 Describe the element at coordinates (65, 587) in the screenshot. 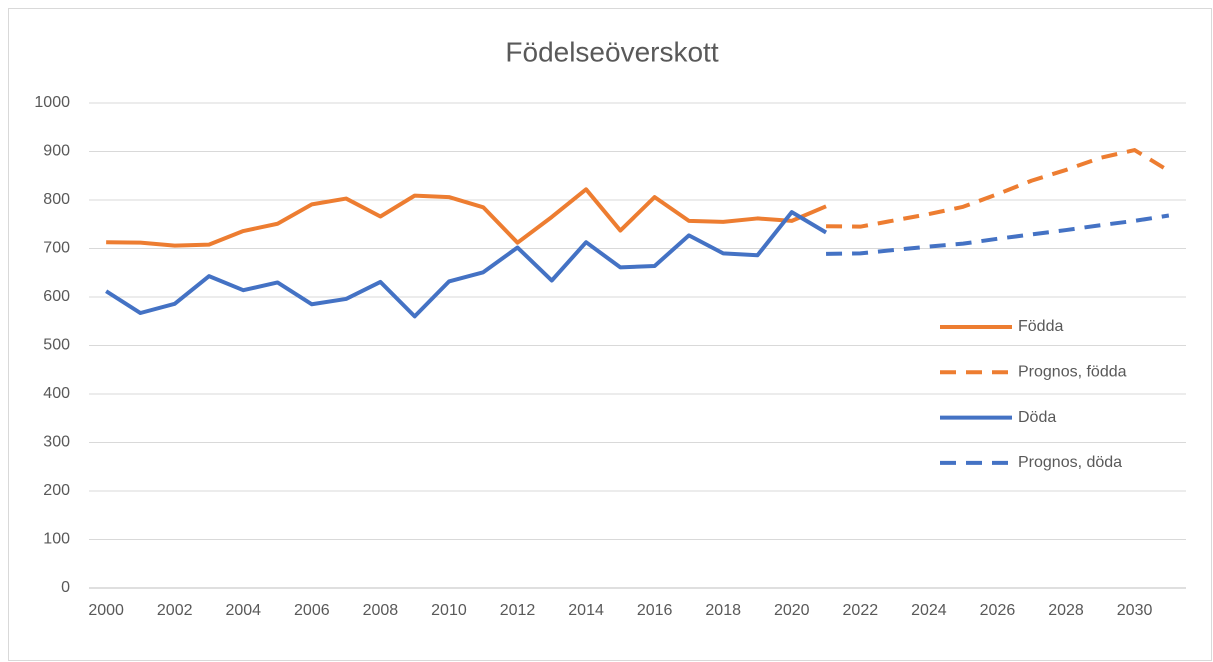

I see `y-tick-label: 0` at that location.